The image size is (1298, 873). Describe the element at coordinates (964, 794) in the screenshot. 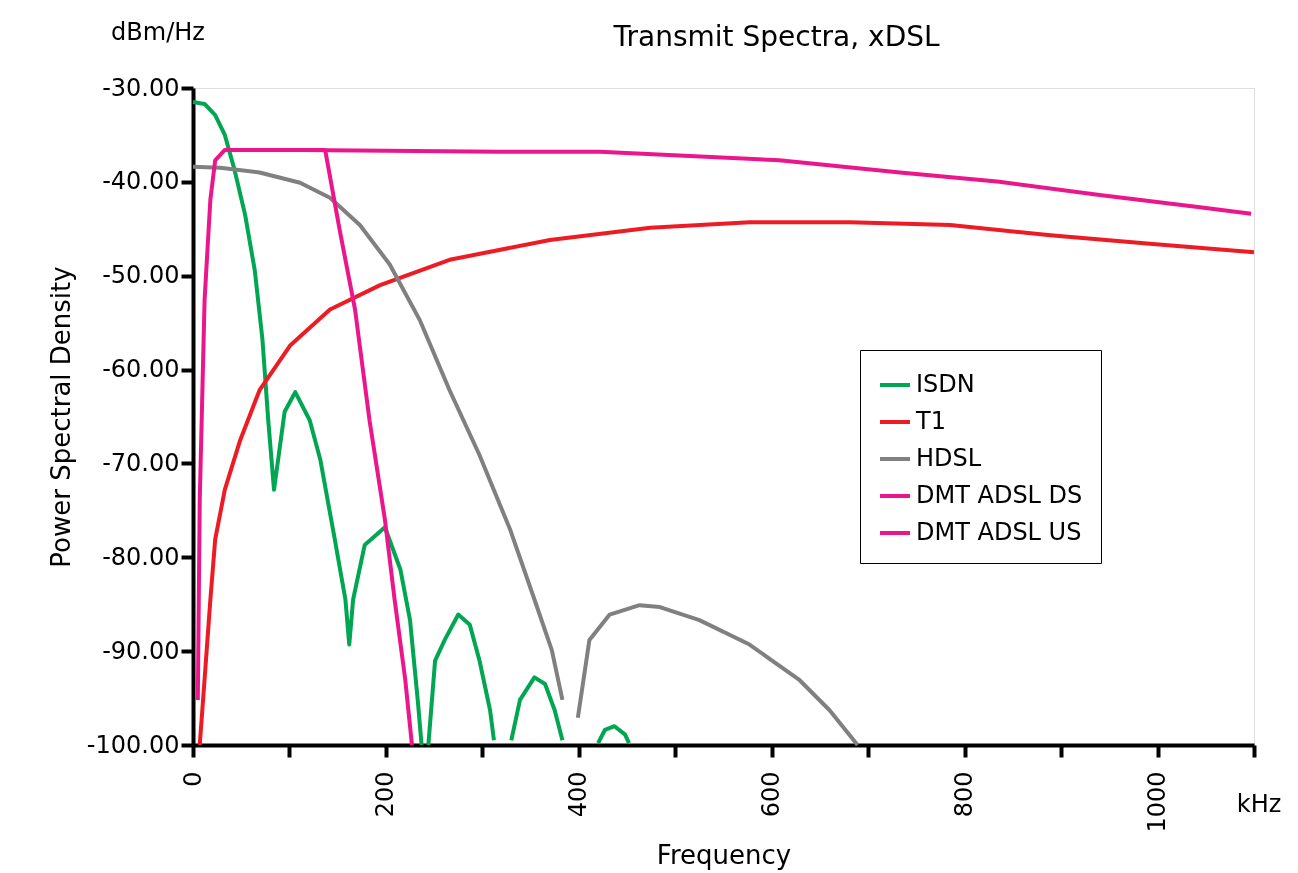

I see `x-tick-label: 800` at that location.